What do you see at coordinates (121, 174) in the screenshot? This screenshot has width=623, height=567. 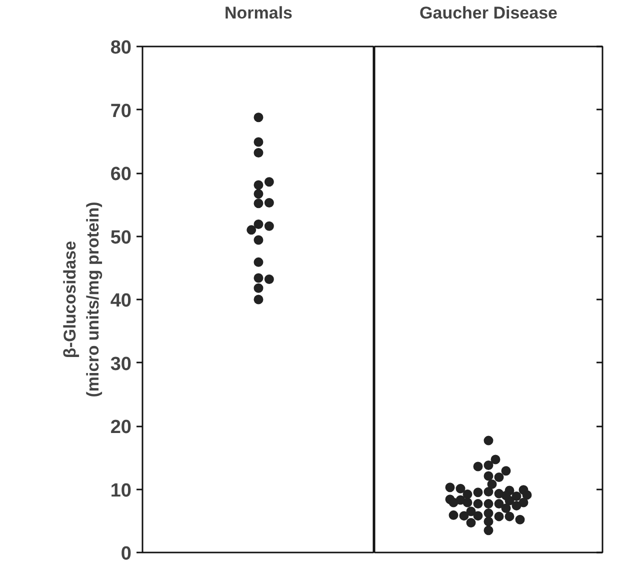 I see `y-tick-label: 60` at bounding box center [121, 174].